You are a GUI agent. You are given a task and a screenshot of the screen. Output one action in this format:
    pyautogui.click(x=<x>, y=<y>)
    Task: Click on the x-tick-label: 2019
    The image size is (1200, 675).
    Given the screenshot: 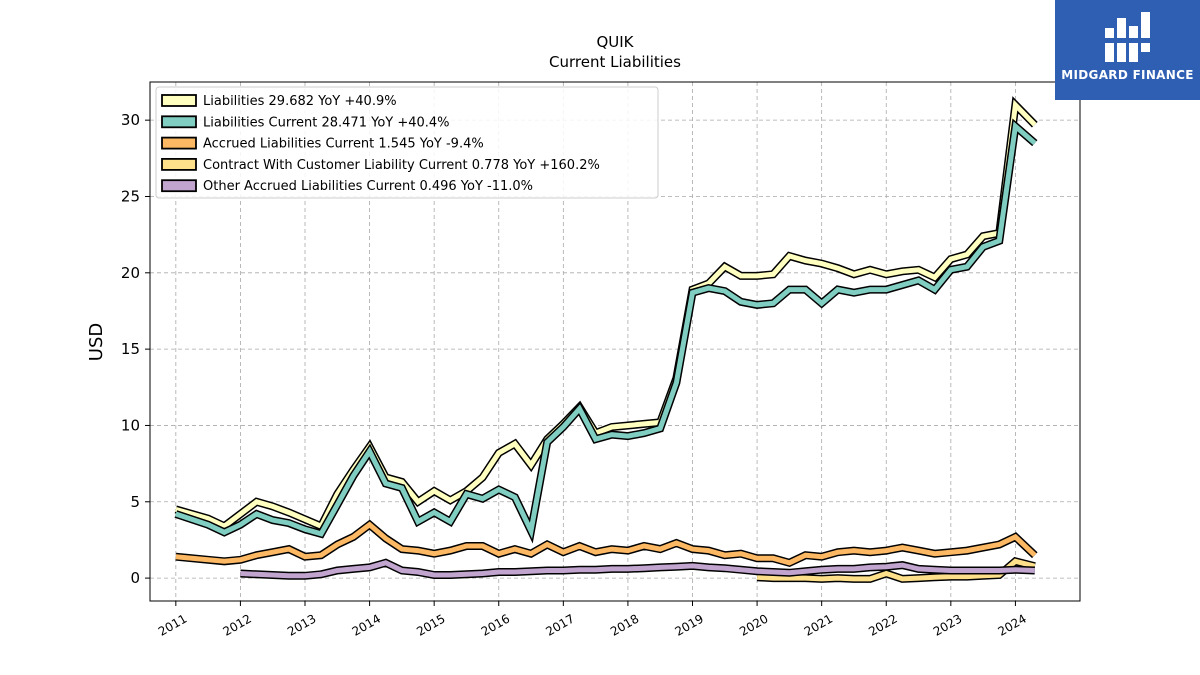 What is the action you would take?
    pyautogui.click(x=689, y=624)
    